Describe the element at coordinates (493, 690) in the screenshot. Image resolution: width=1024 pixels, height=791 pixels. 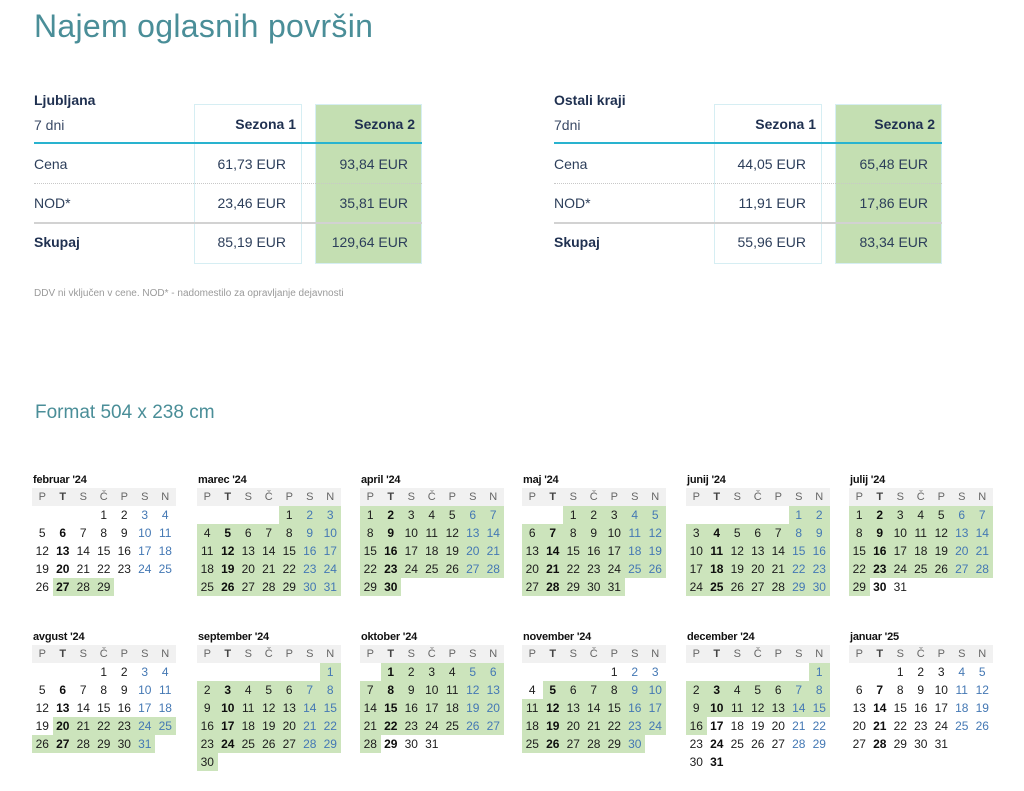
I see `calendar-day: 13` at that location.